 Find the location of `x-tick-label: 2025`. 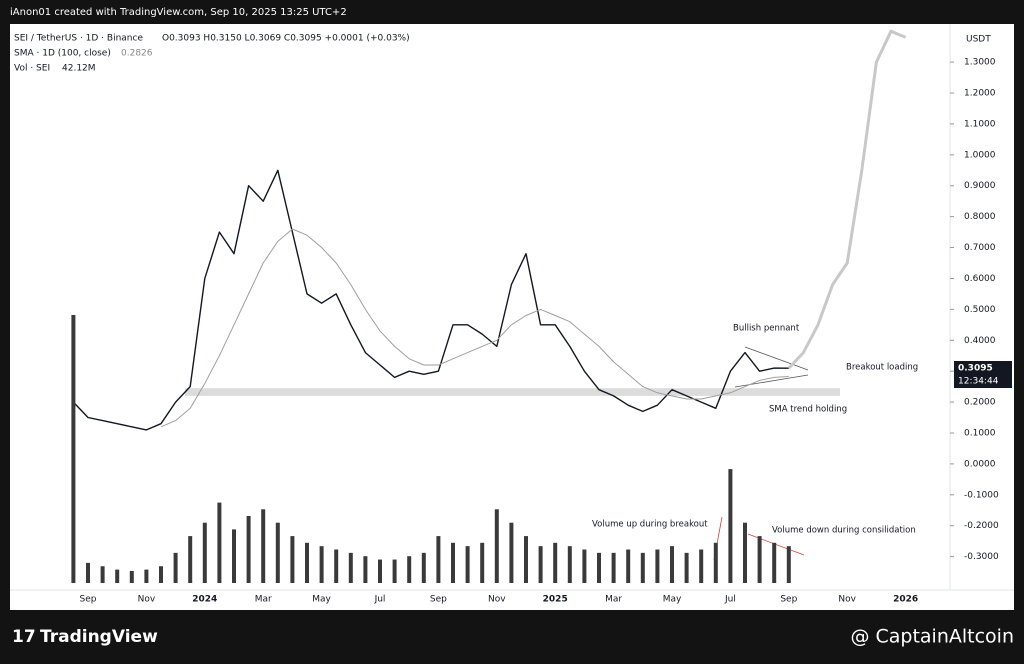

x-tick-label: 2025 is located at coordinates (555, 600).